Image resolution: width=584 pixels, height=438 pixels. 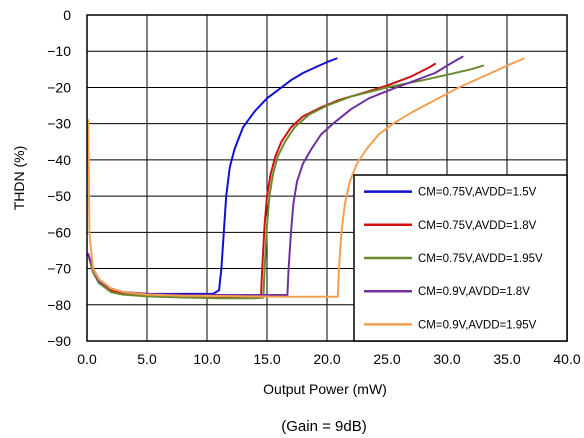 What do you see at coordinates (59, 178) in the screenshot?
I see `y-tick-labels: 0 −10 −20 −30 −40 −50 −60 −70 −80 −90` at bounding box center [59, 178].